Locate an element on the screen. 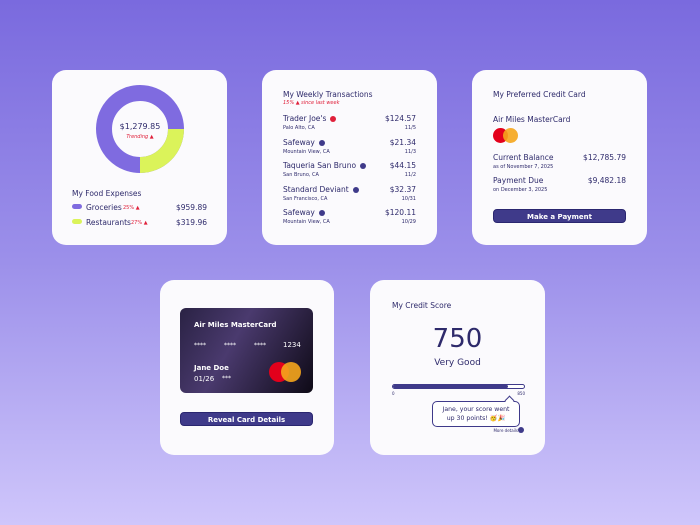 This screenshot has height=525, width=700. transaction-amount: $21.34 is located at coordinates (402, 142).